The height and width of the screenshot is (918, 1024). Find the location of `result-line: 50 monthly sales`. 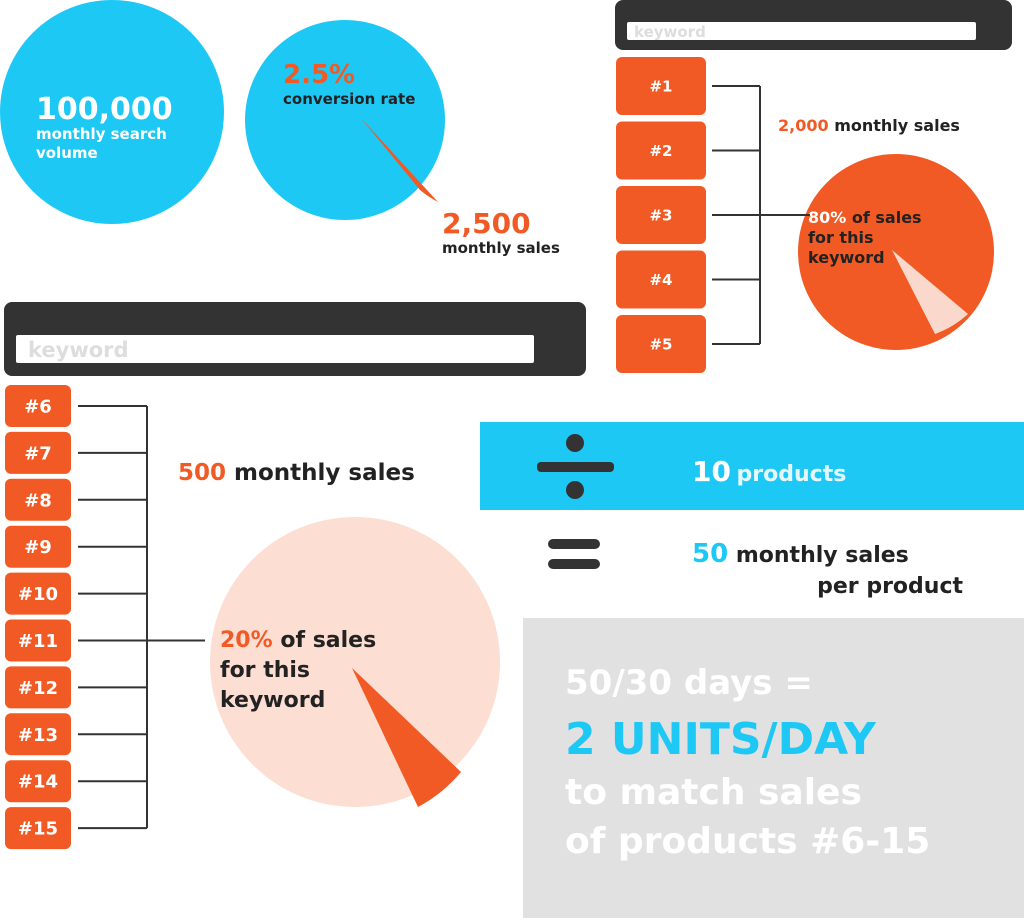

result-line: 50 monthly sales is located at coordinates (800, 554).